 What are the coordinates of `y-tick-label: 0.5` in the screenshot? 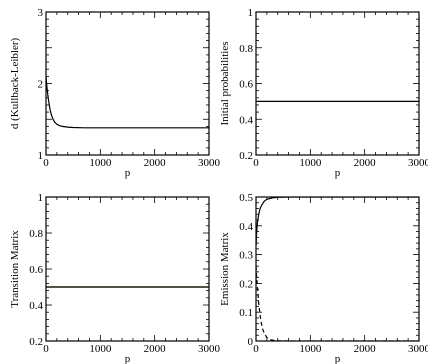 It's located at (246, 198).